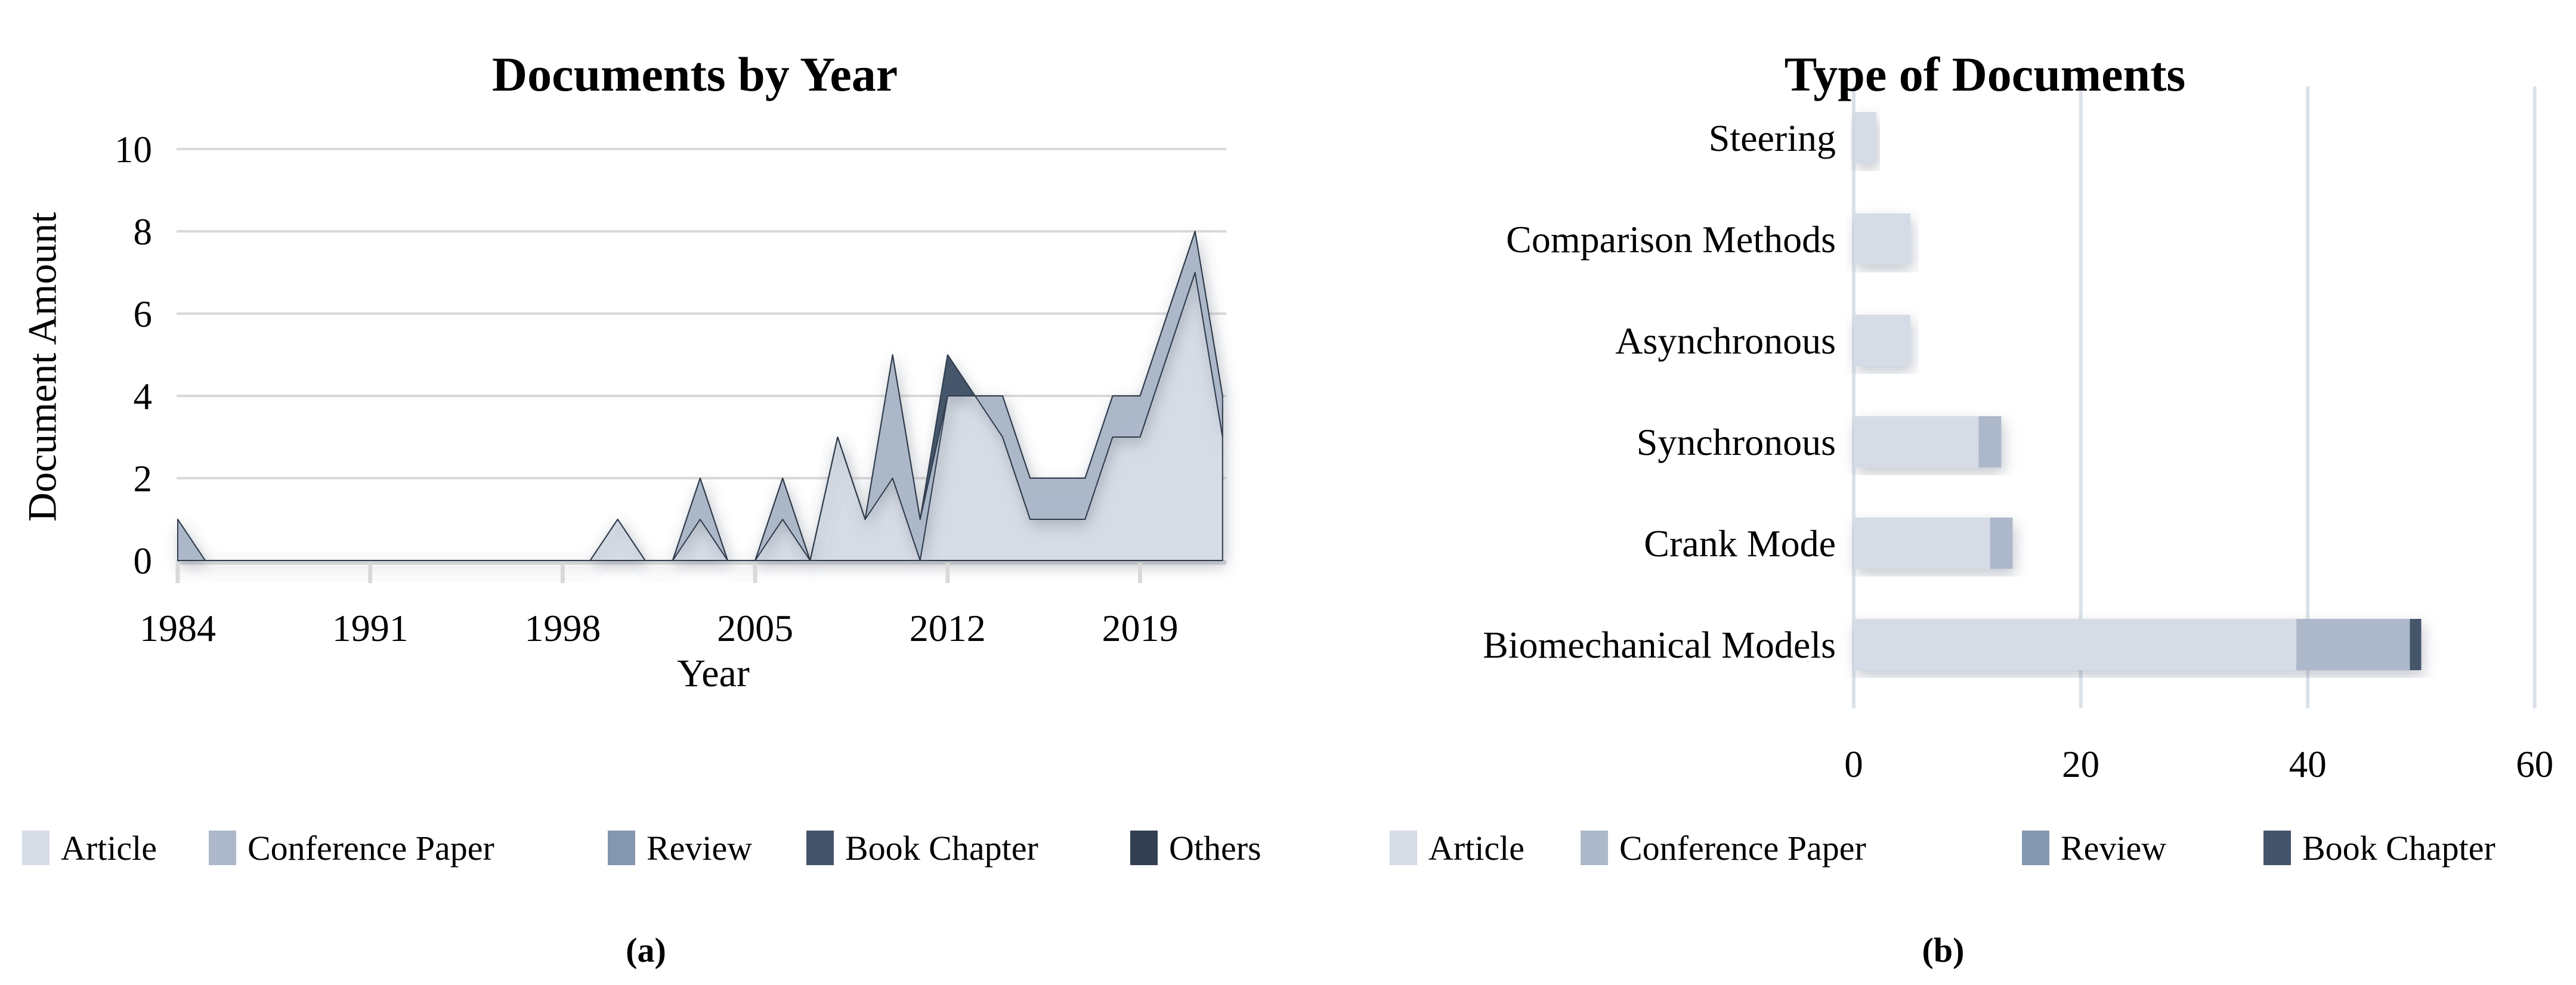  Describe the element at coordinates (713, 673) in the screenshot. I see `chart-a-x-axis-title: Year` at that location.